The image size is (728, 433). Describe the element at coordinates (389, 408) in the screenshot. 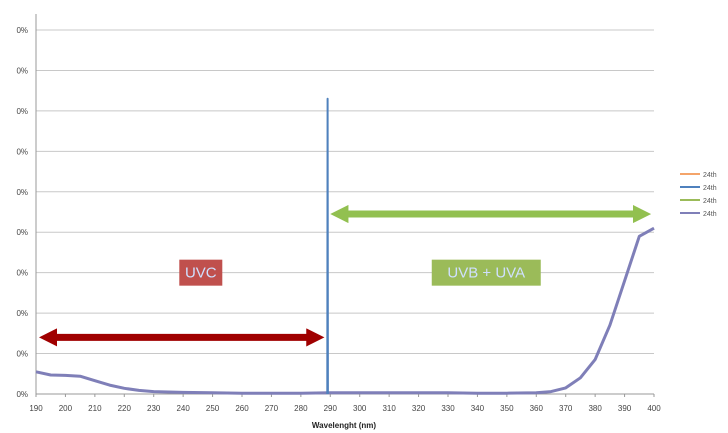

I see `x-tick-label: 310` at that location.